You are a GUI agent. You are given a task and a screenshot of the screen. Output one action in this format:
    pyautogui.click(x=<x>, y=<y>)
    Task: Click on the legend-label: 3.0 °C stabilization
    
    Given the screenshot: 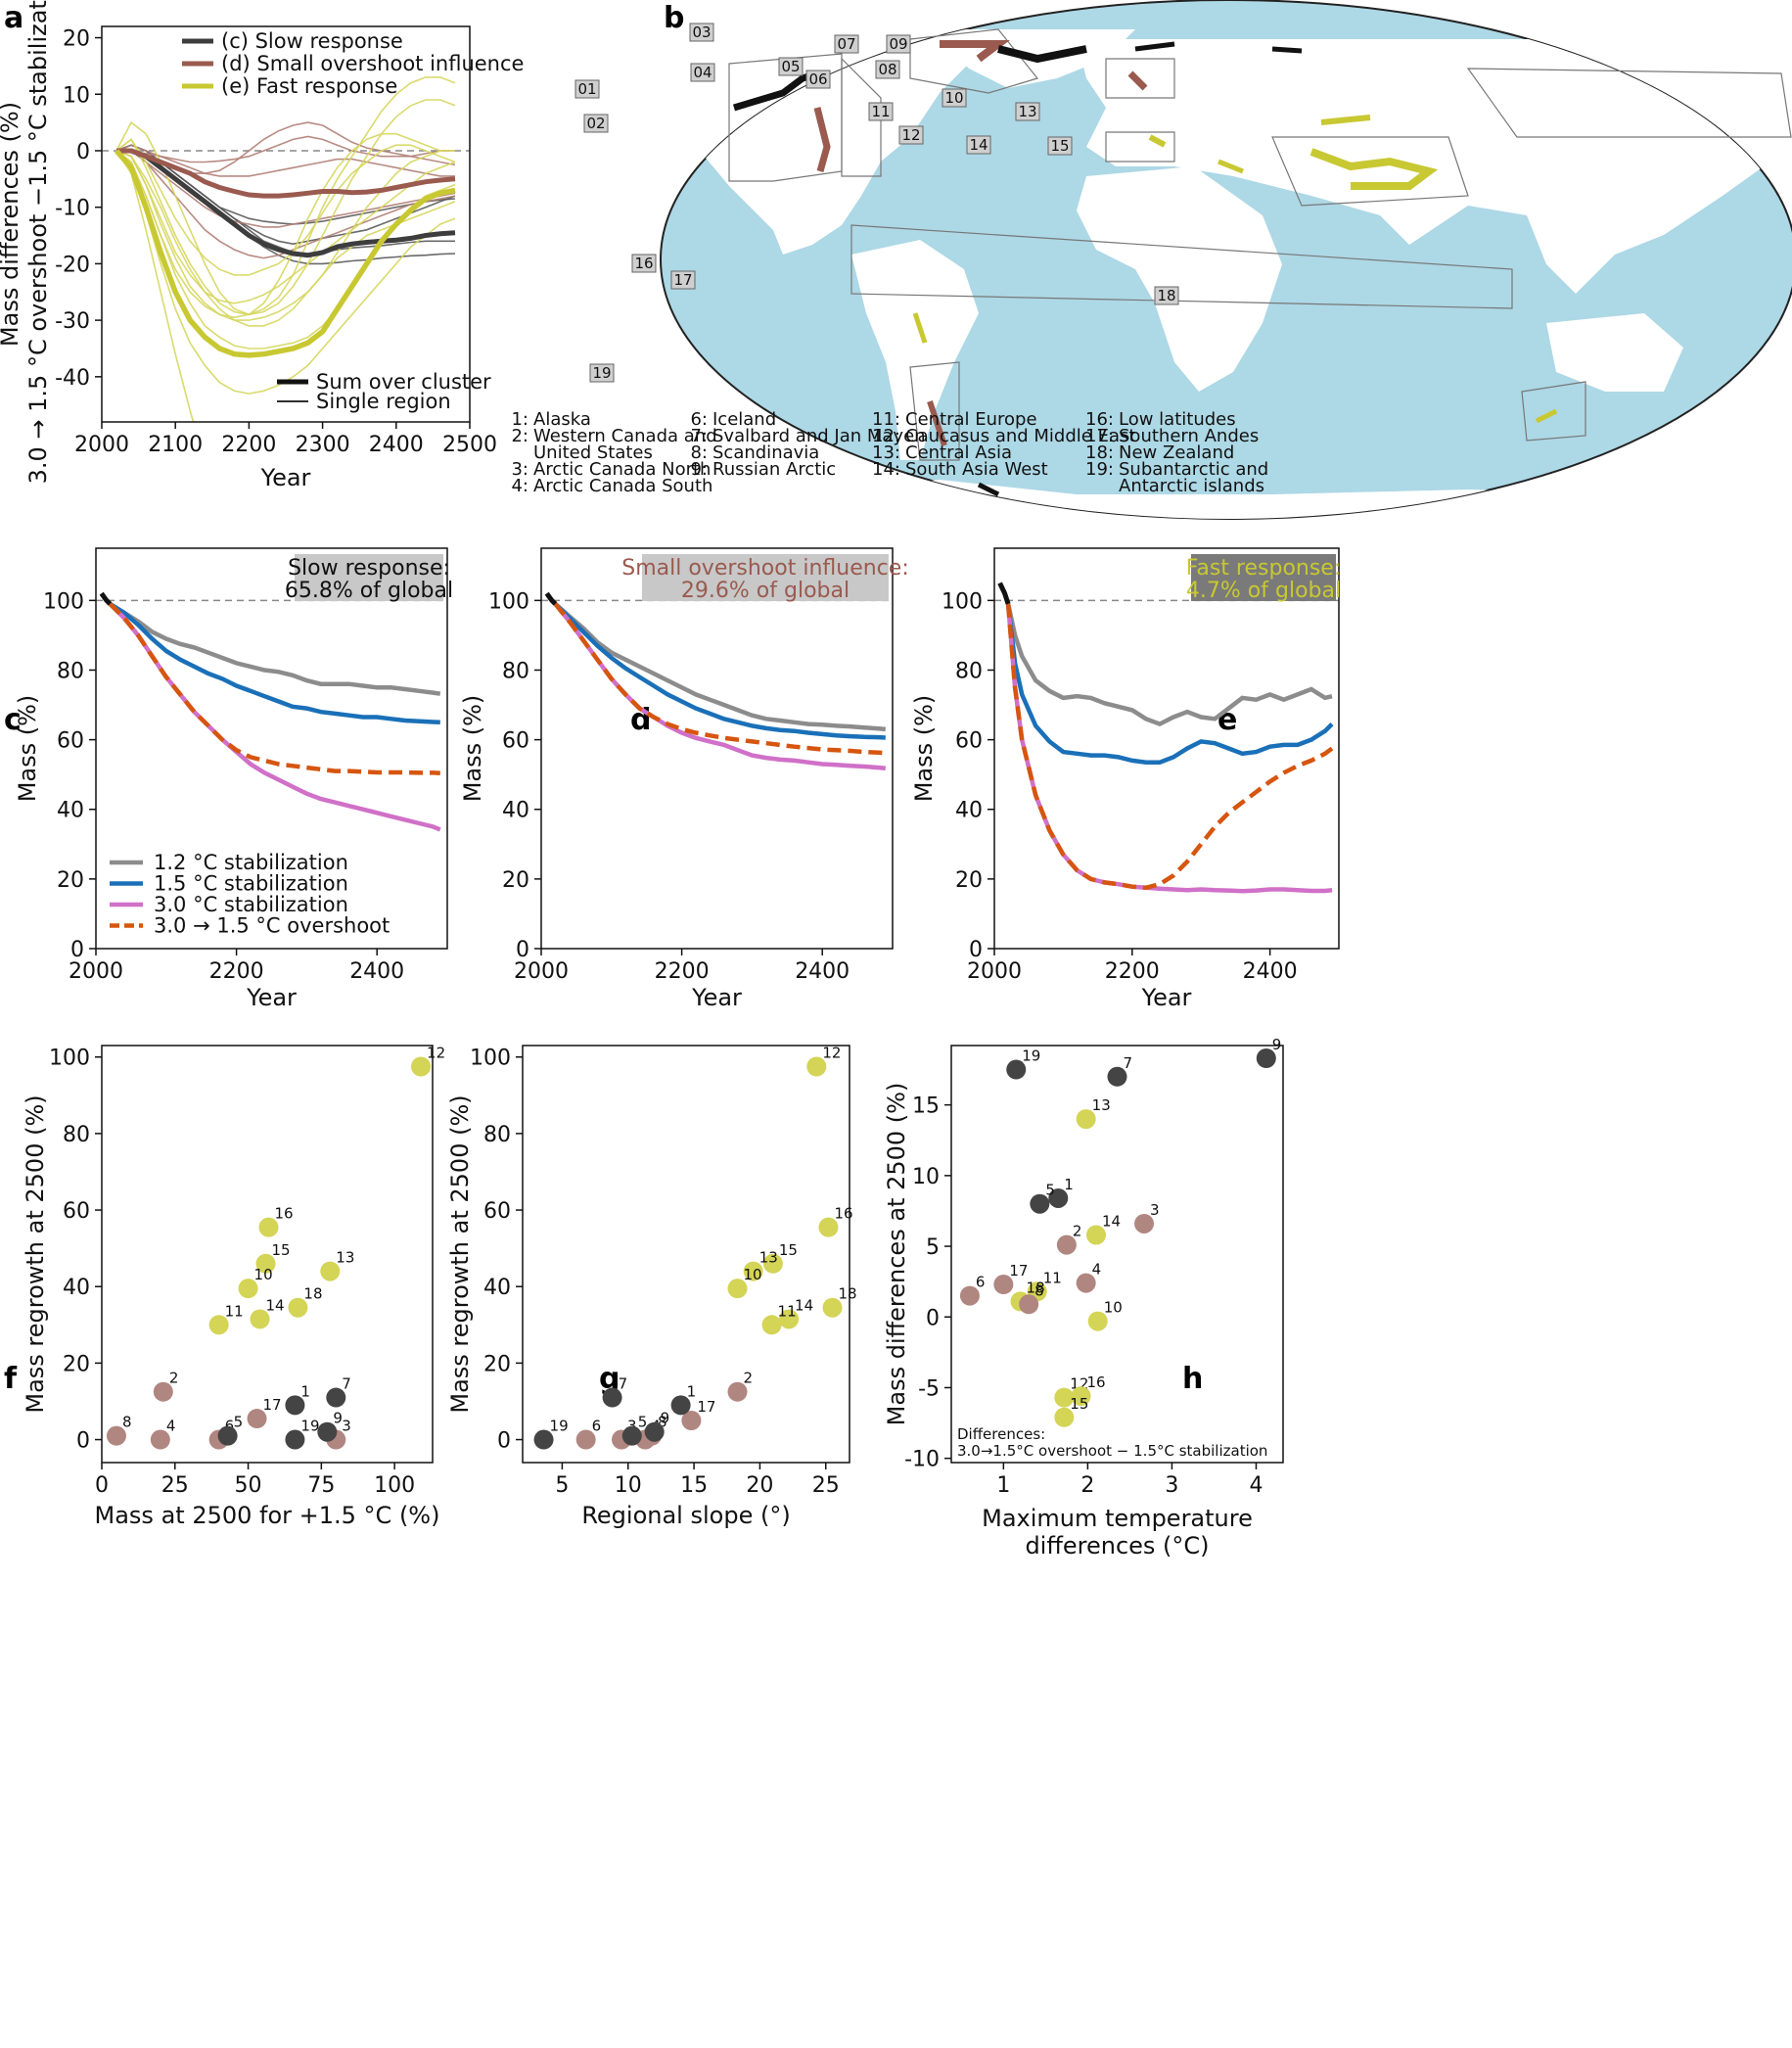 What is the action you would take?
    pyautogui.click(x=251, y=904)
    